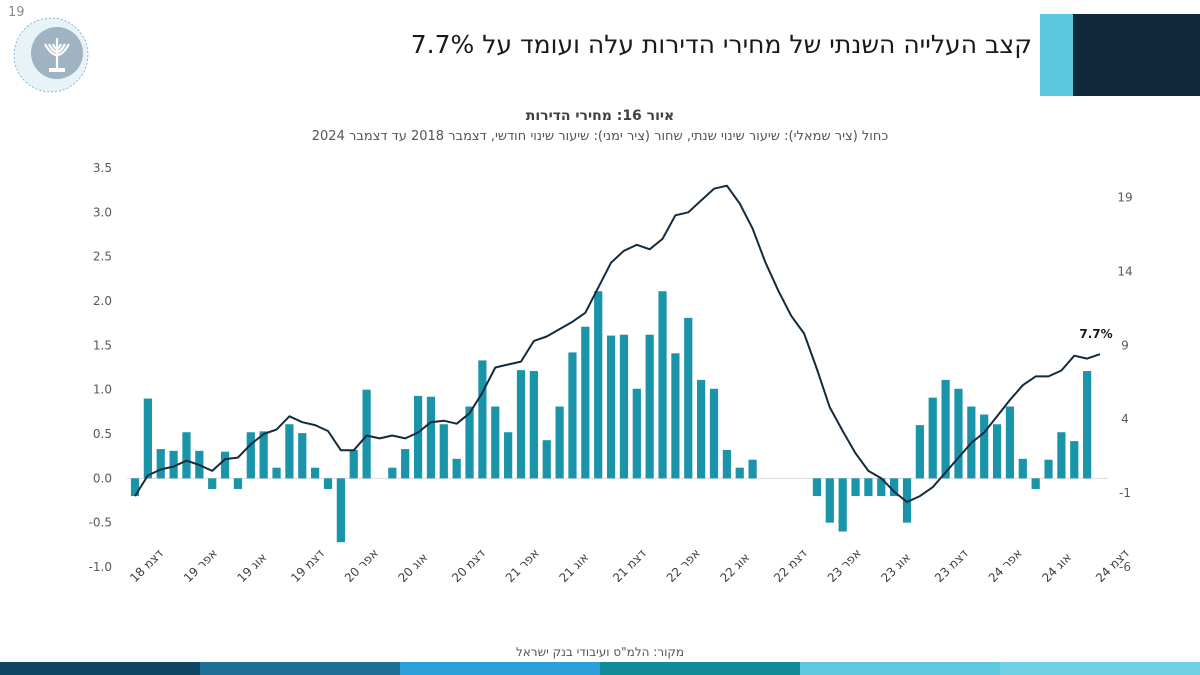 Image resolution: width=1200 pixels, height=675 pixels. What do you see at coordinates (1057, 55) in the screenshot?
I see `corner-accent-light` at bounding box center [1057, 55].